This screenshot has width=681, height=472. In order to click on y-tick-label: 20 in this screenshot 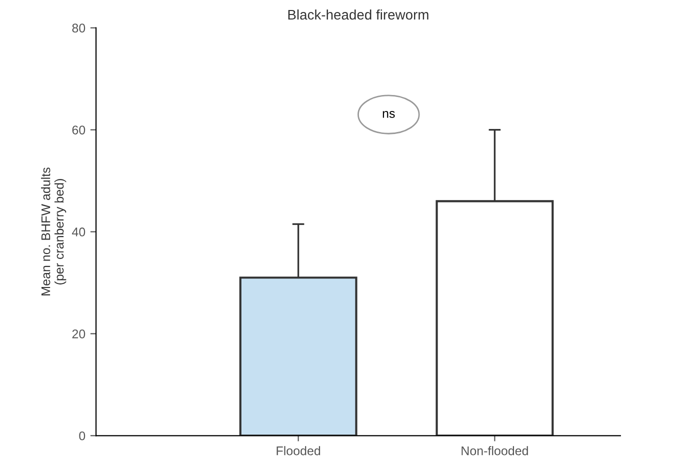, I will do `click(79, 334)`.